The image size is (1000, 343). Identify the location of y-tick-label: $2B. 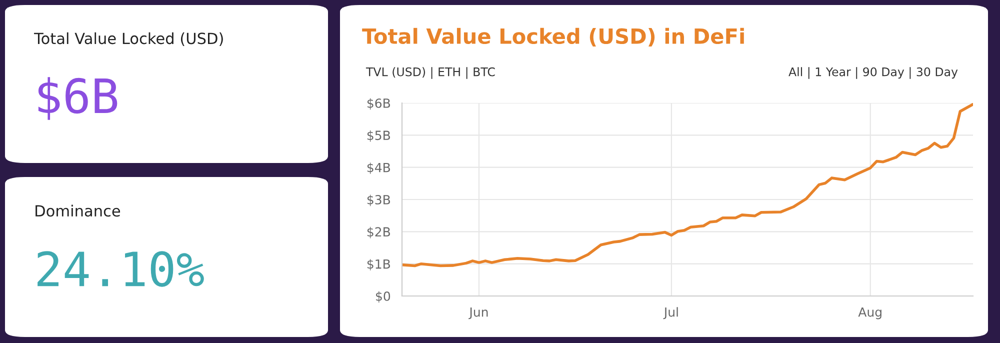
(378, 232).